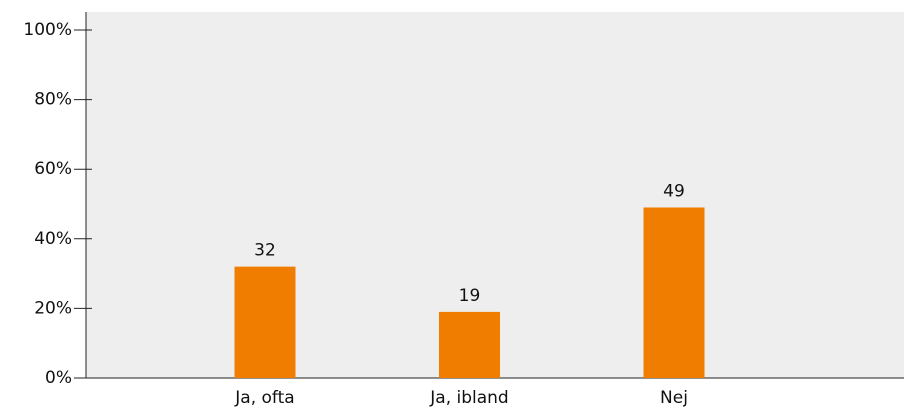 The image size is (904, 412). I want to click on data-label: 19, so click(470, 296).